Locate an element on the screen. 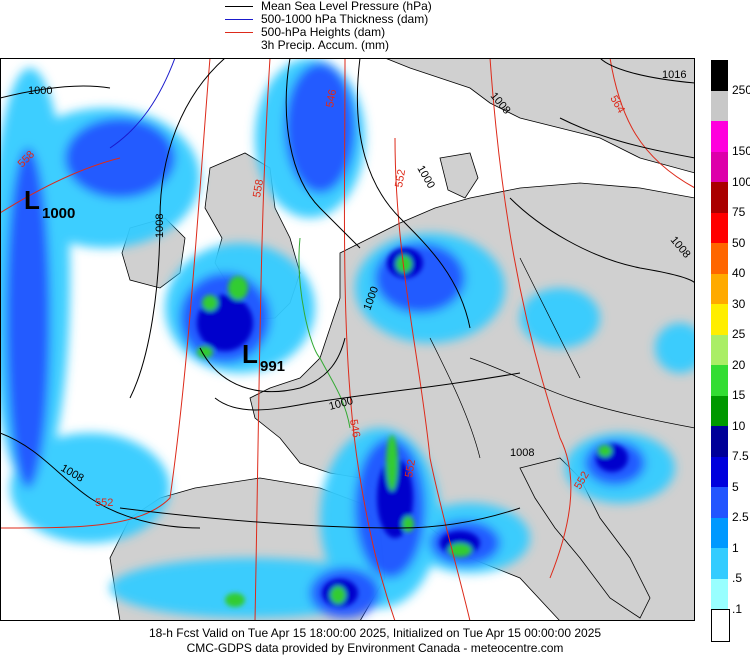  scale-tick-label: 75 is located at coordinates (739, 212).